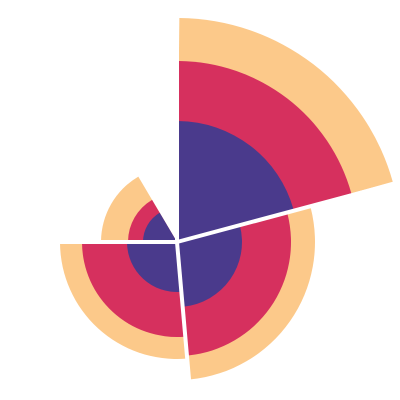 The image size is (400, 400). Describe the element at coordinates (154, 267) in the screenshot. I see `sector-3-inner-wedge` at that location.